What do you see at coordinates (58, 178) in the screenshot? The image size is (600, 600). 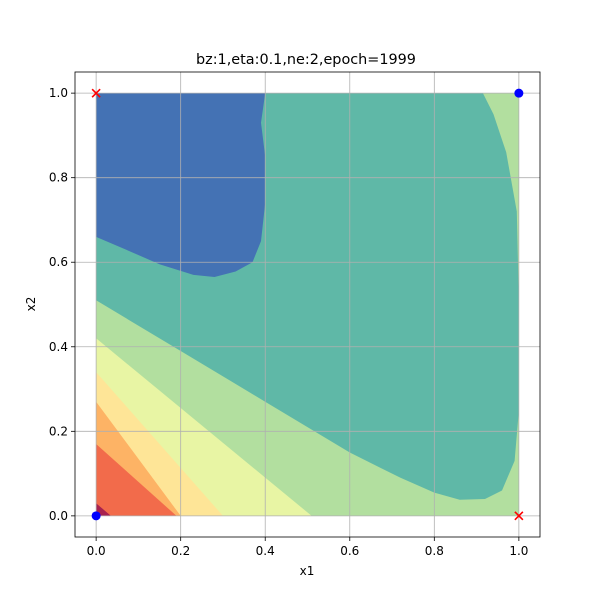 I see `y-tick-label: 0.8` at bounding box center [58, 178].